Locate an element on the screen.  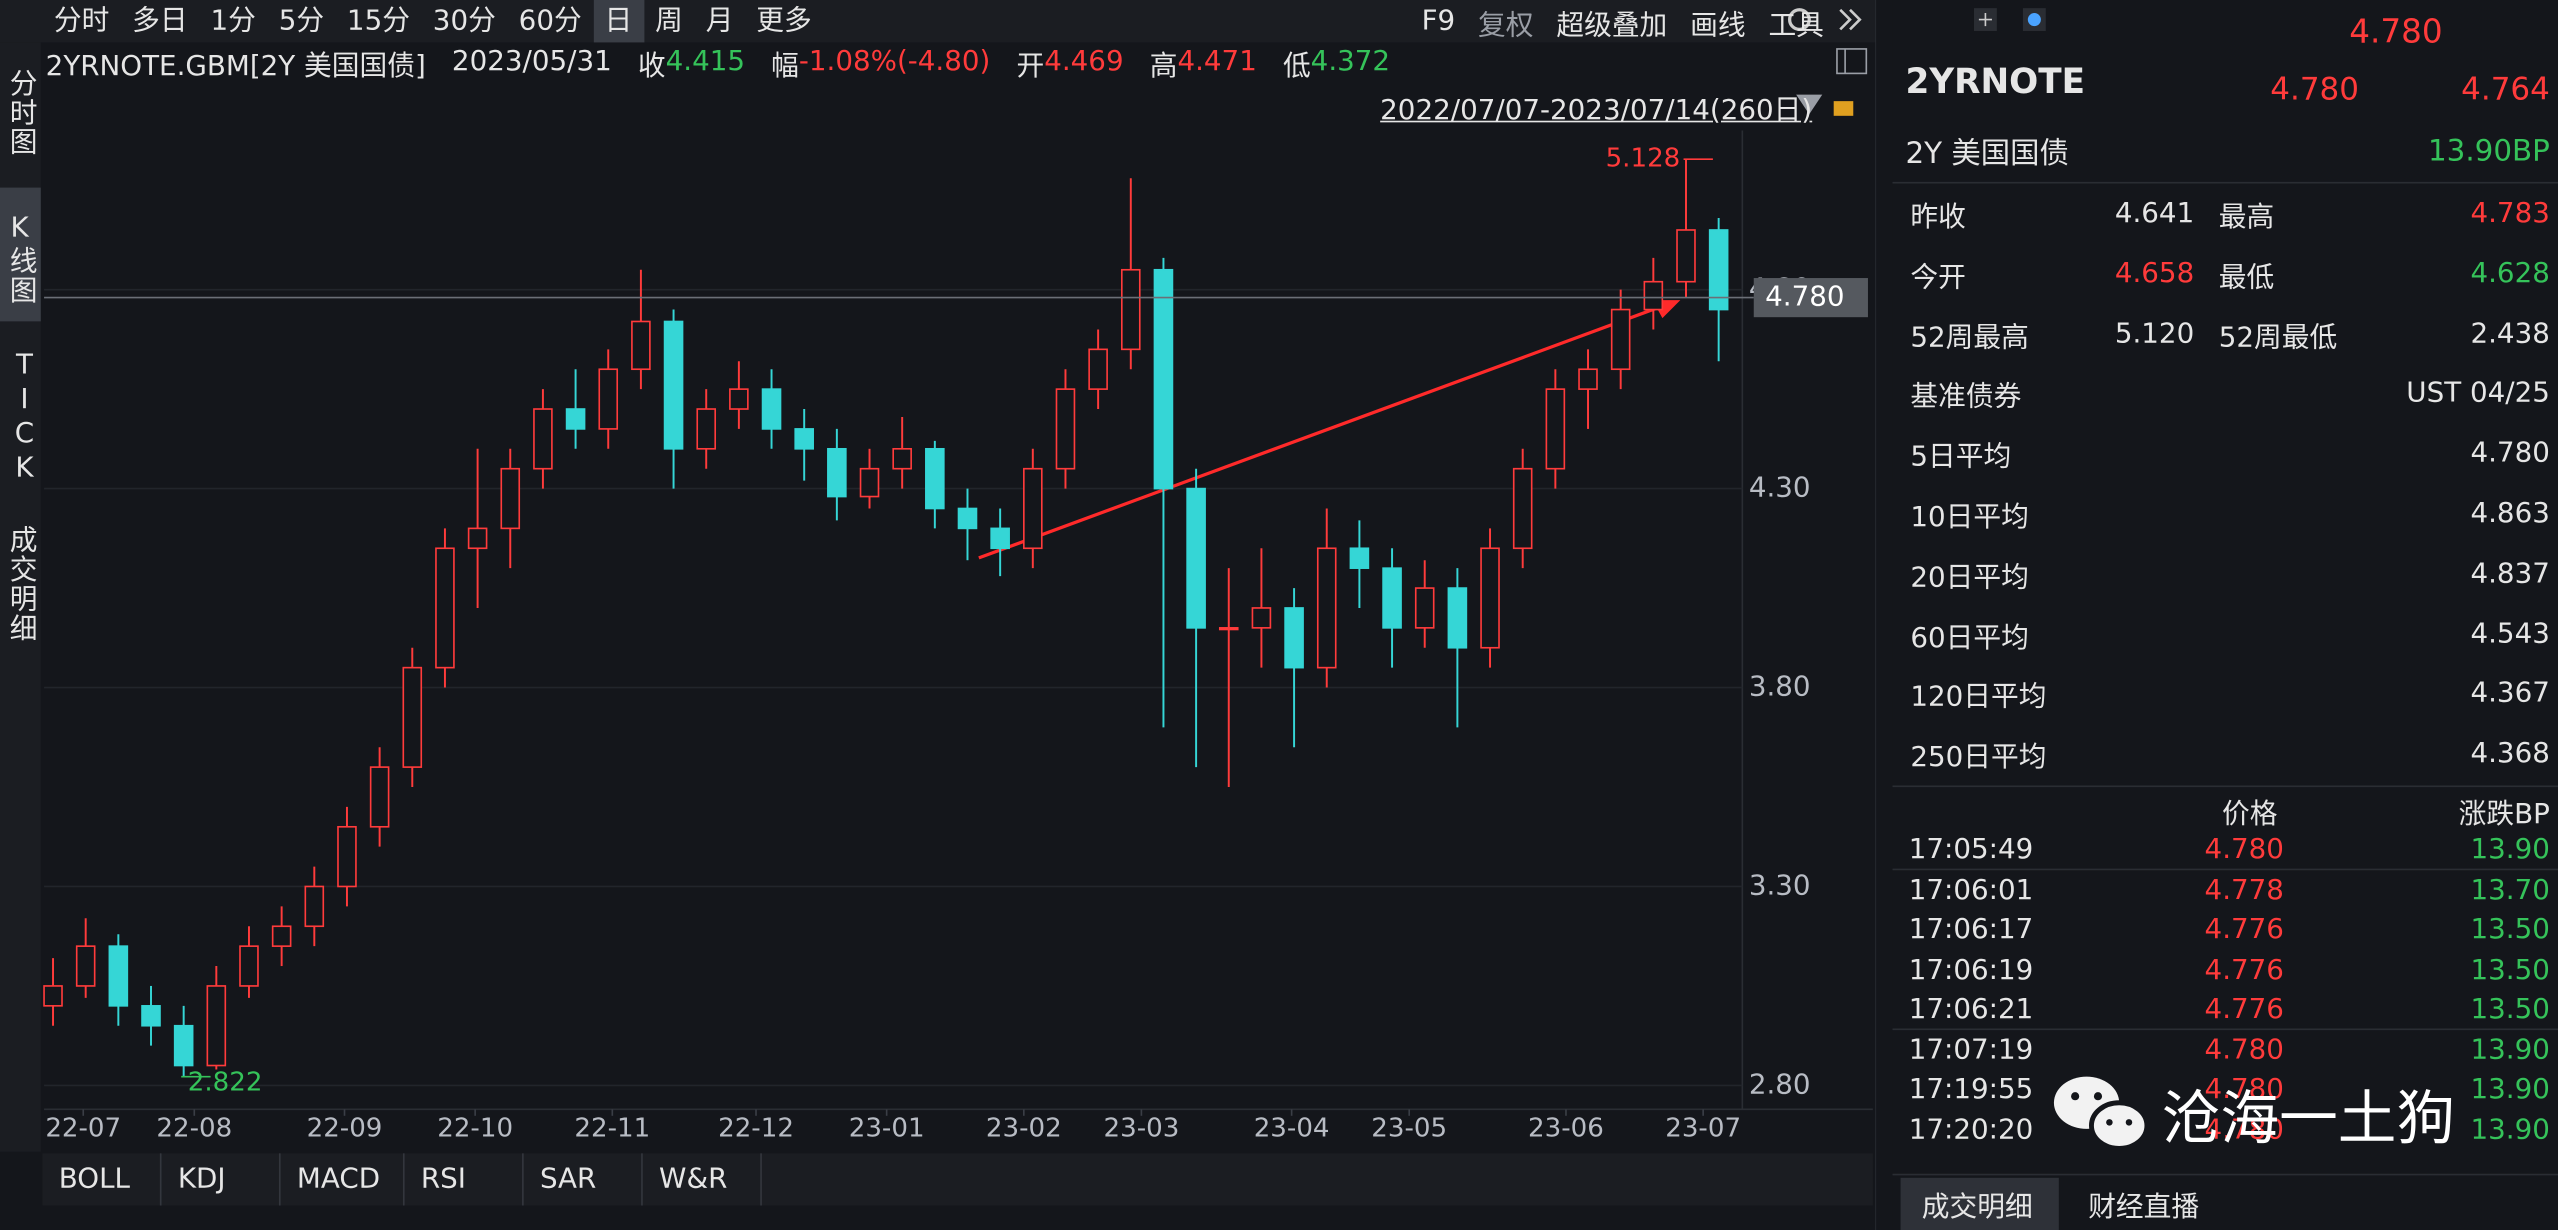
stat-value: 4.837 is located at coordinates (2510, 574).